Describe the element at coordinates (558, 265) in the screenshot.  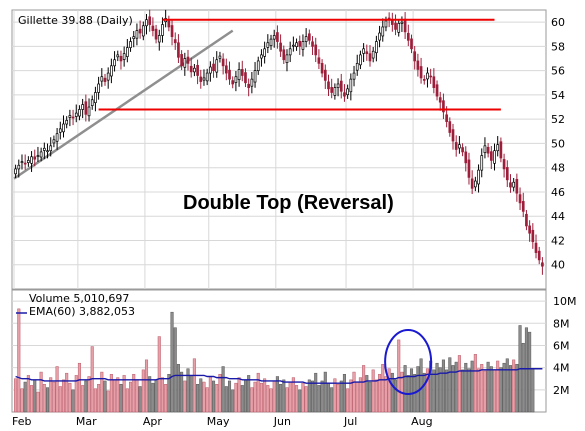
I see `price-tick-label: 40` at that location.